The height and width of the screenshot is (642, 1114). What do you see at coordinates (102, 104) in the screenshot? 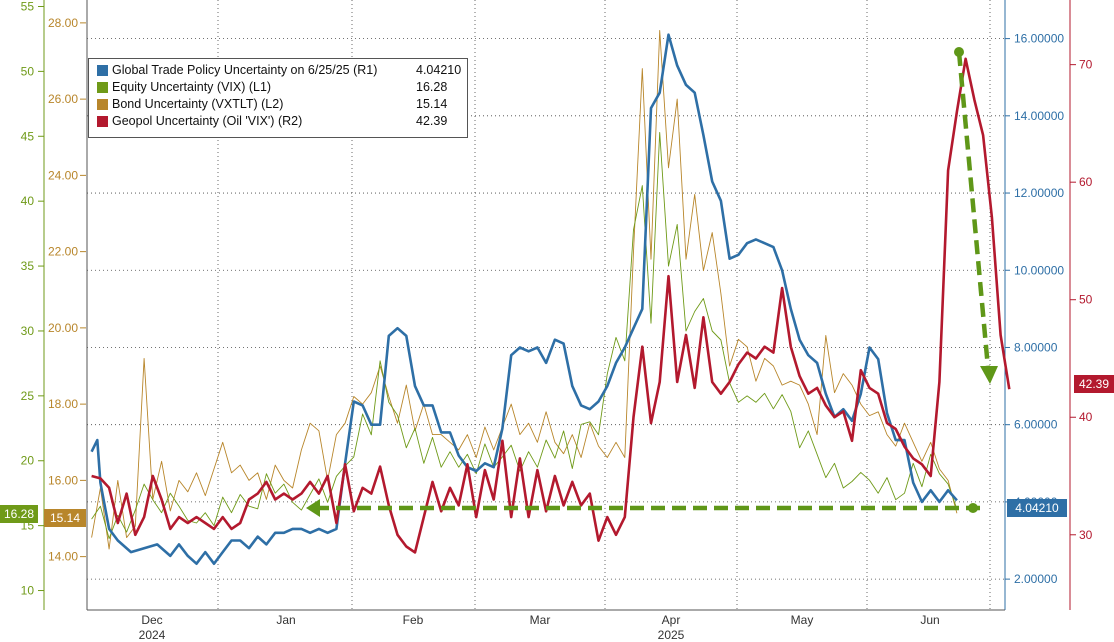
I see `legend-swatch-vxtlt` at bounding box center [102, 104].